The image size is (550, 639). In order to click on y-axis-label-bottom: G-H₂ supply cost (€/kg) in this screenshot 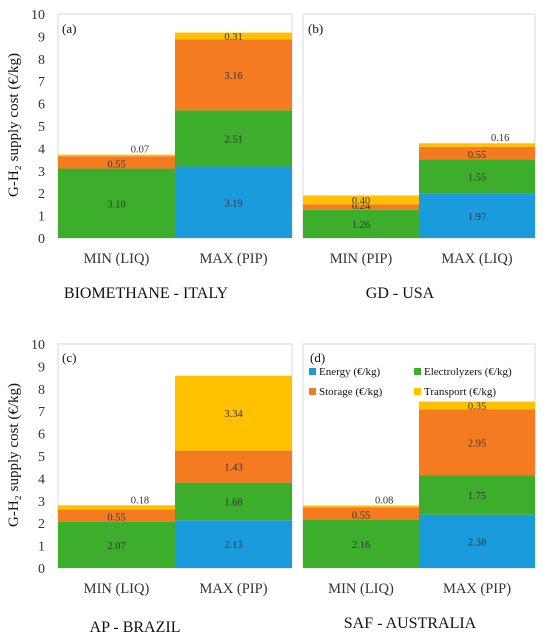, I will do `click(14, 455)`.